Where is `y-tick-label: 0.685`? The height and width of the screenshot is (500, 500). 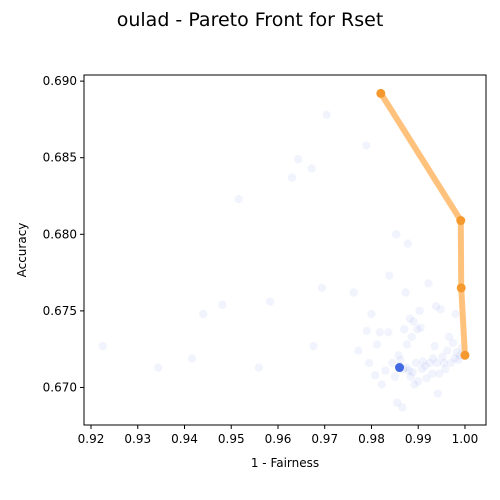 y-tick-label: 0.685 is located at coordinates (60, 158).